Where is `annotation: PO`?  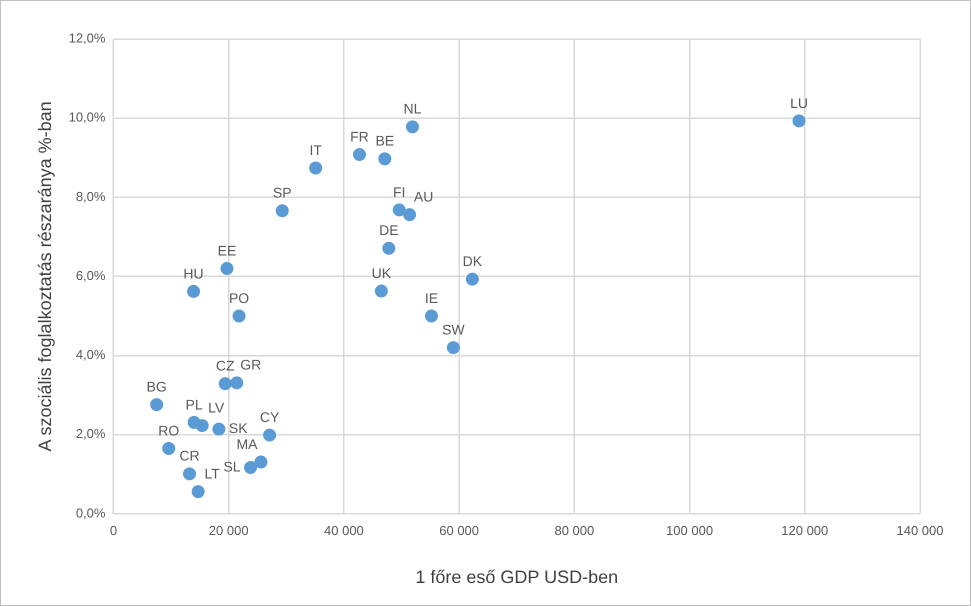 annotation: PO is located at coordinates (239, 298).